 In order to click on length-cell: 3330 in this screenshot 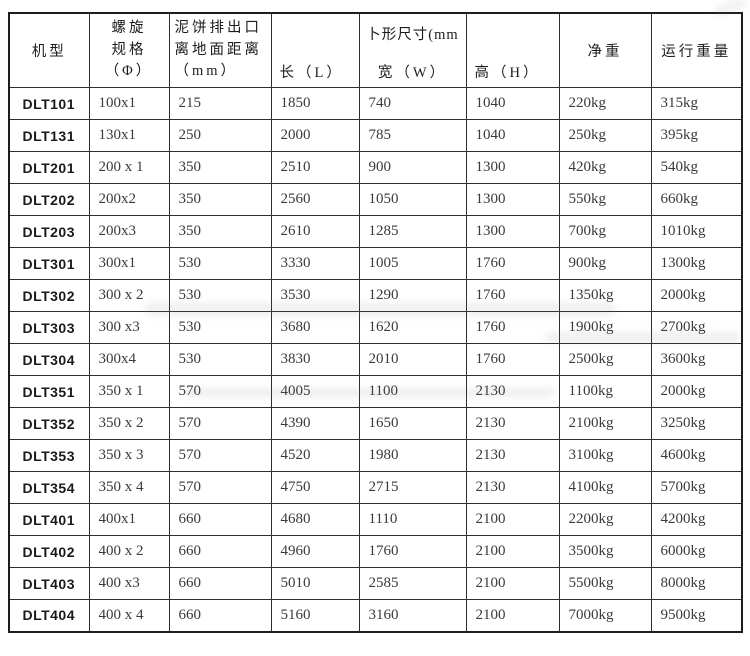, I will do `click(315, 263)`.